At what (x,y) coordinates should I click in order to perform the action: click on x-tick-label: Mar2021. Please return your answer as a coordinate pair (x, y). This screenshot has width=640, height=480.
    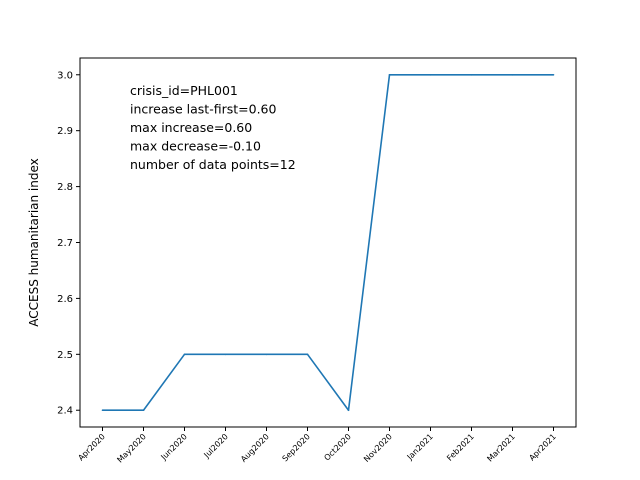
    Looking at the image, I should click on (500, 447).